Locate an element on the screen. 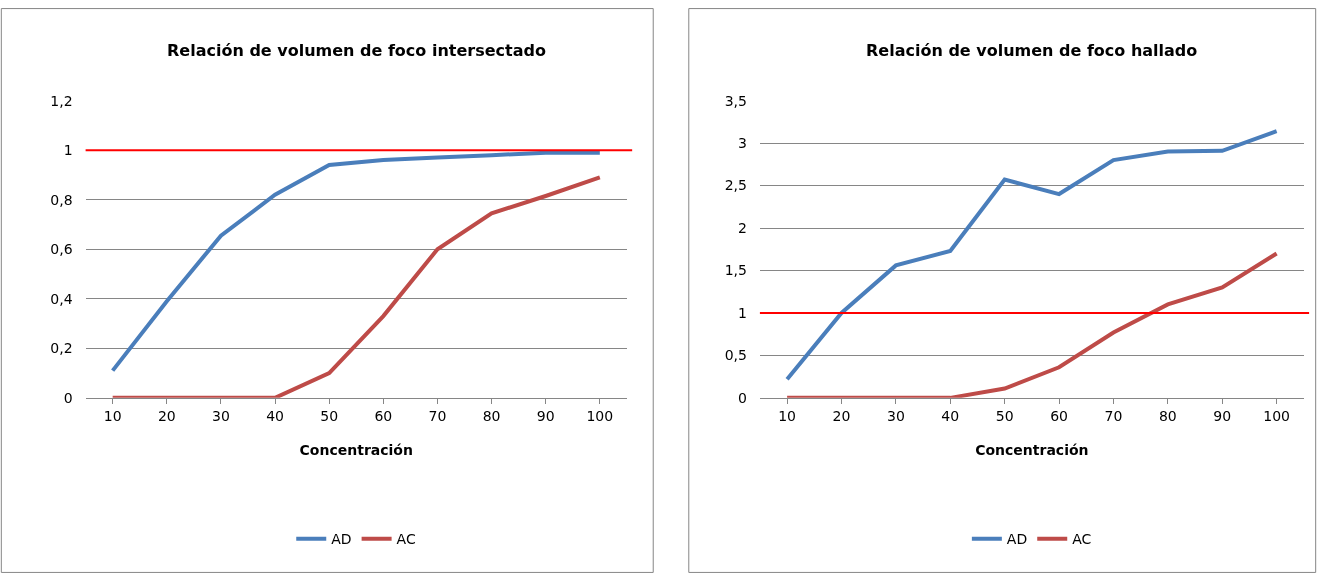  y-tick-label: 2,5 is located at coordinates (735, 185).